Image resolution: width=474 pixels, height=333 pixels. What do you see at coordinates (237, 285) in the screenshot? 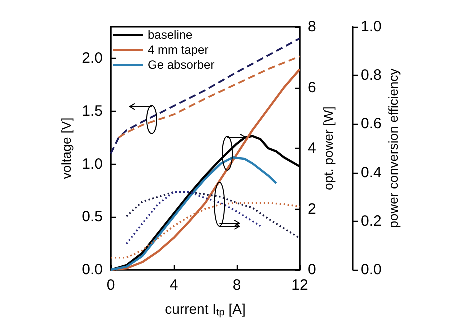
I see `x-tick-label: 8` at bounding box center [237, 285].